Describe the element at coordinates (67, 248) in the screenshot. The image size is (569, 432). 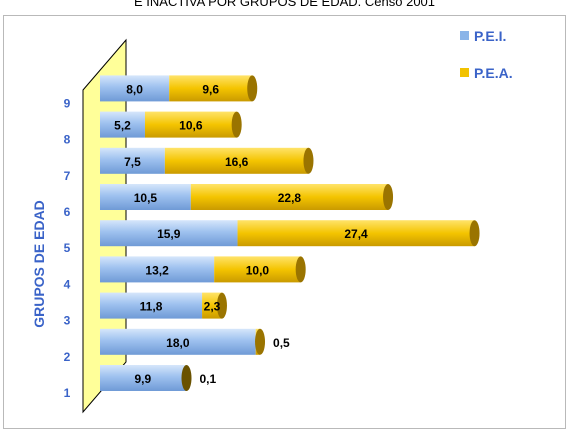
I see `y-tick-label-5: 5` at that location.